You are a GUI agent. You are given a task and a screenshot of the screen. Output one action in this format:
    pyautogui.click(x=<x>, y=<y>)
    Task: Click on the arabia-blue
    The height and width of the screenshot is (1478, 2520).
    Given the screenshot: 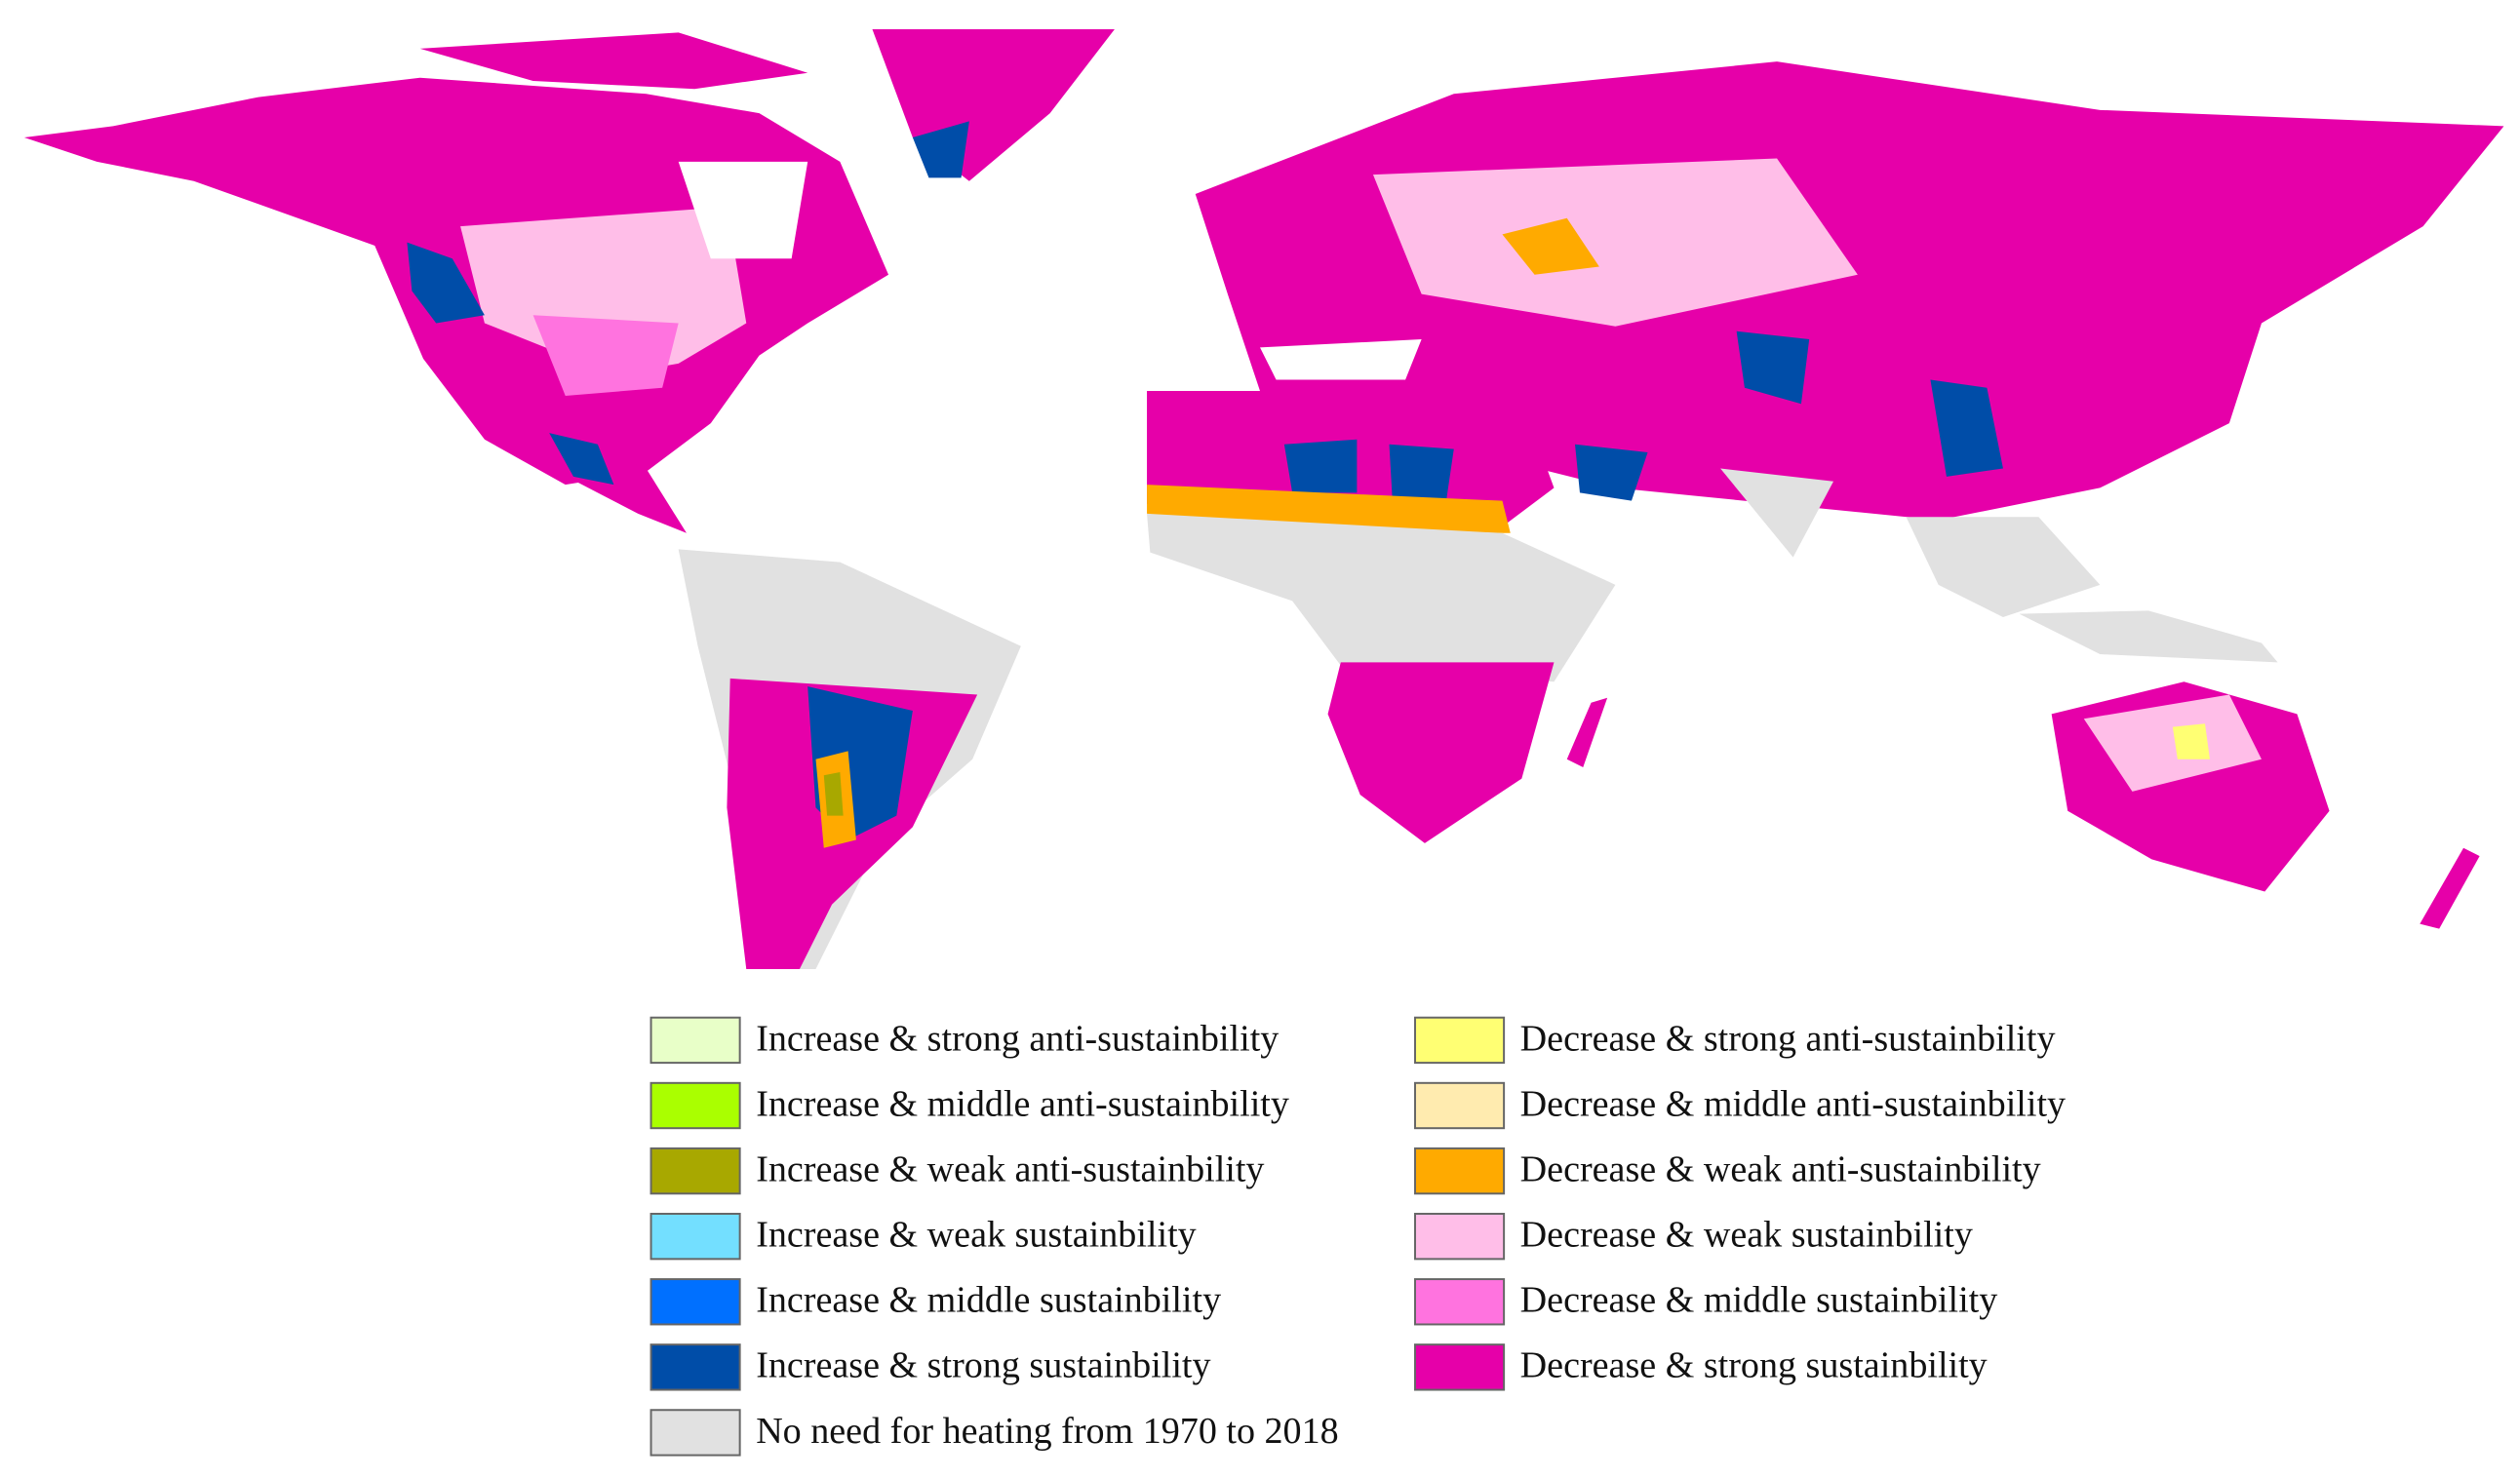 What is the action you would take?
    pyautogui.click(x=1611, y=472)
    